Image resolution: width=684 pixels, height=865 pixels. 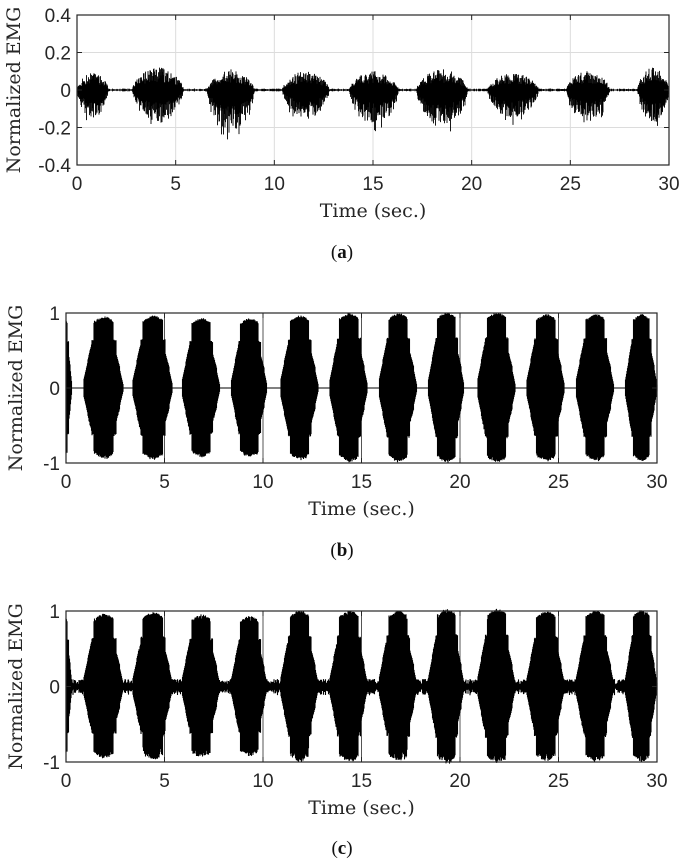 What do you see at coordinates (342, 848) in the screenshot?
I see `caption-c: (c)` at bounding box center [342, 848].